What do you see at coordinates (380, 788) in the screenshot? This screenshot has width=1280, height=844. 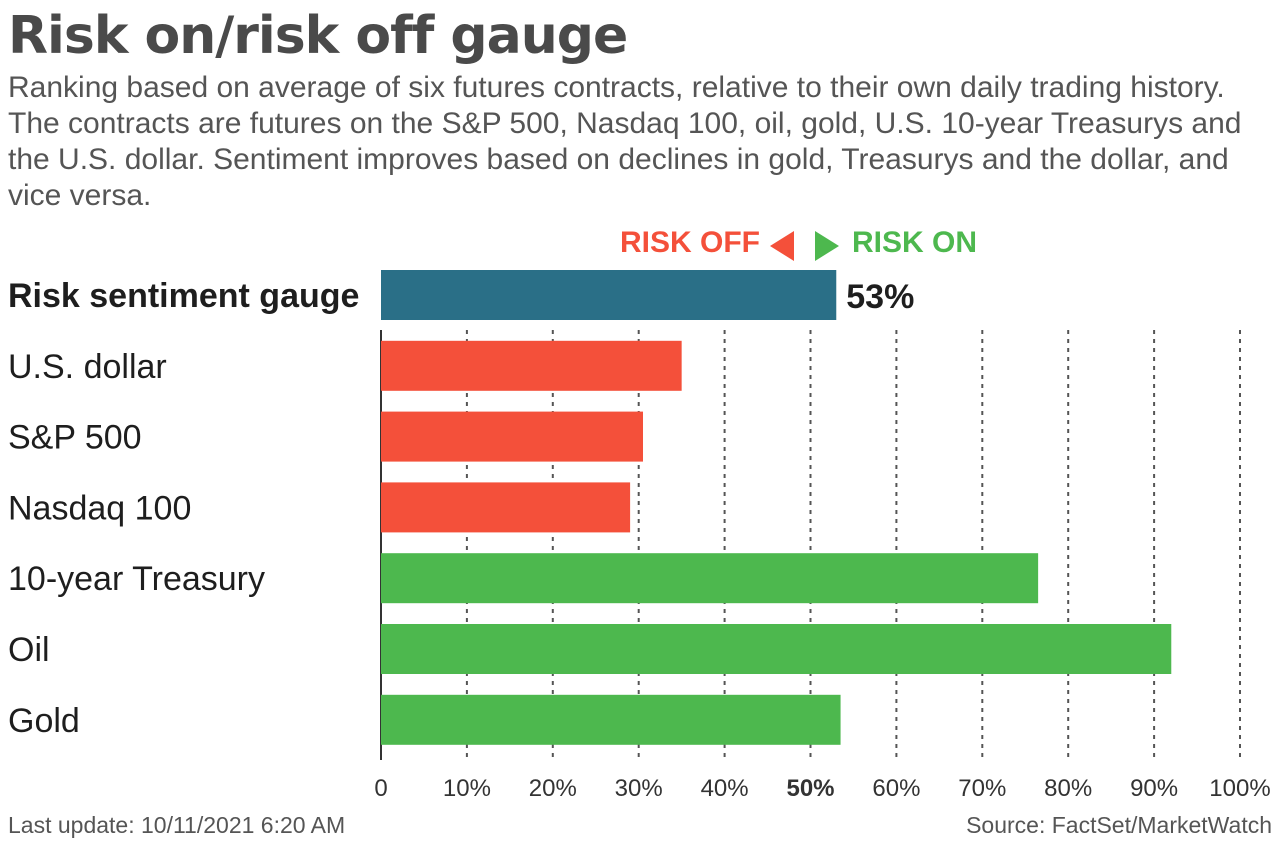 I see `x-tick-label: 0` at bounding box center [380, 788].